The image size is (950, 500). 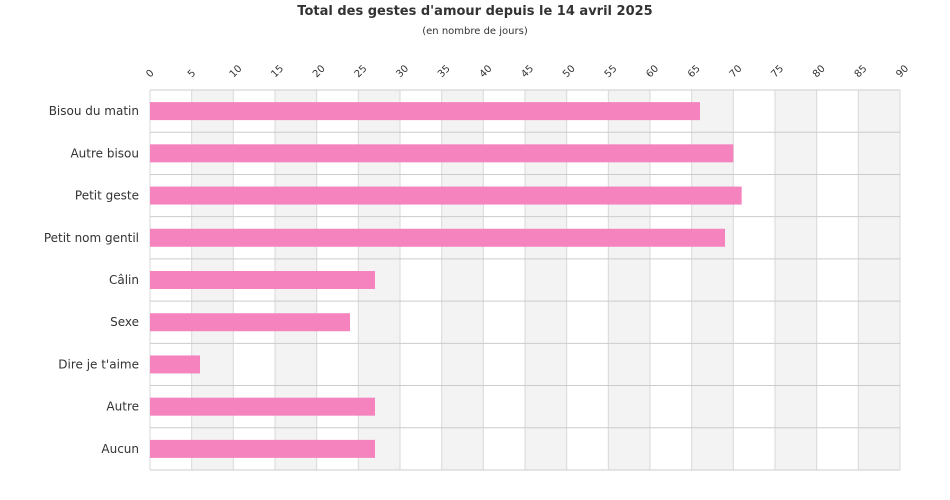 What do you see at coordinates (569, 71) in the screenshot?
I see `x-tick-label: 50` at bounding box center [569, 71].